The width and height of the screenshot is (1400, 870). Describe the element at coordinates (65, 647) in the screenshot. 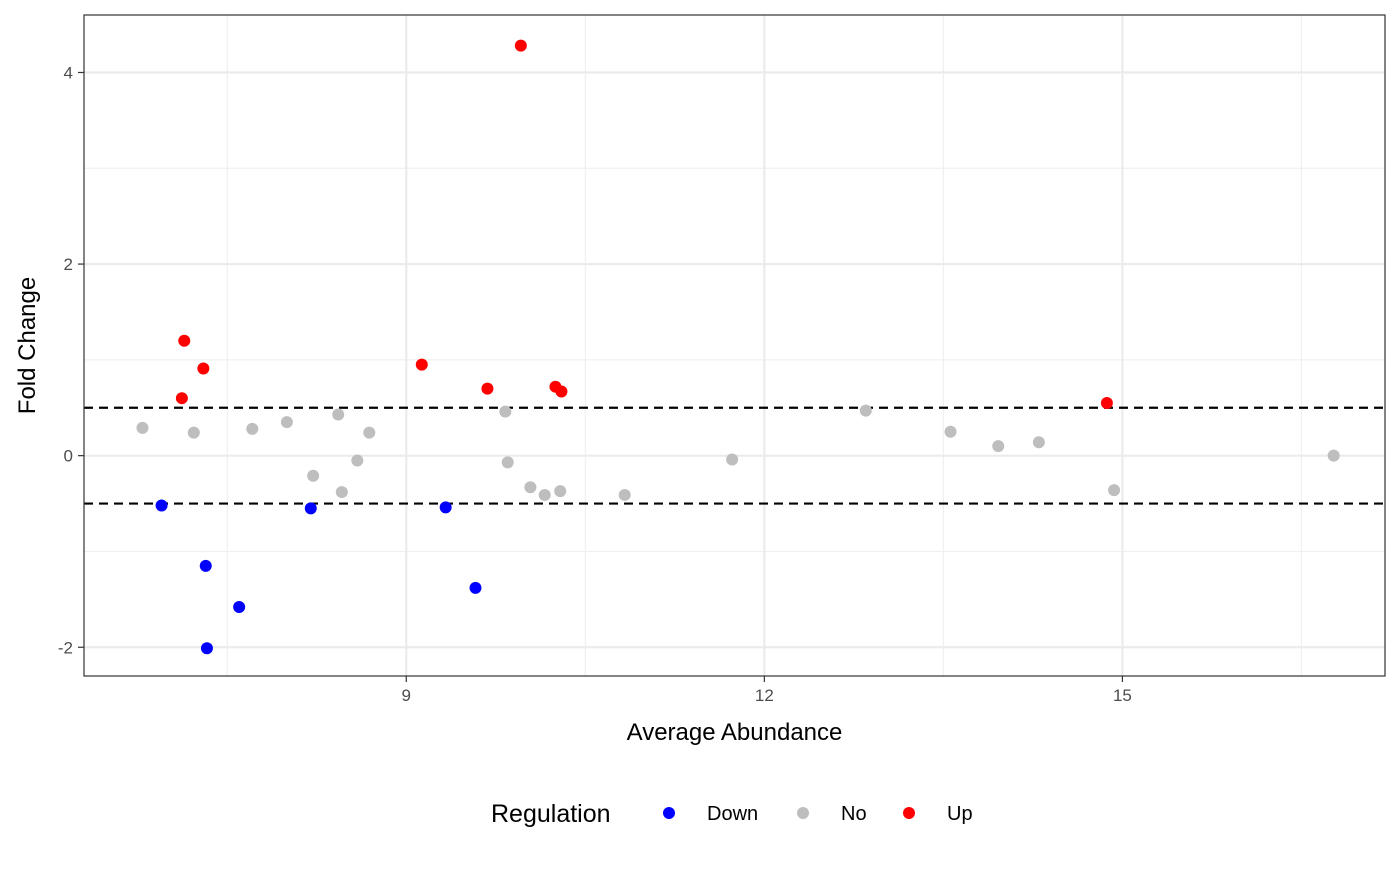

I see `y-tick-label: -2` at that location.